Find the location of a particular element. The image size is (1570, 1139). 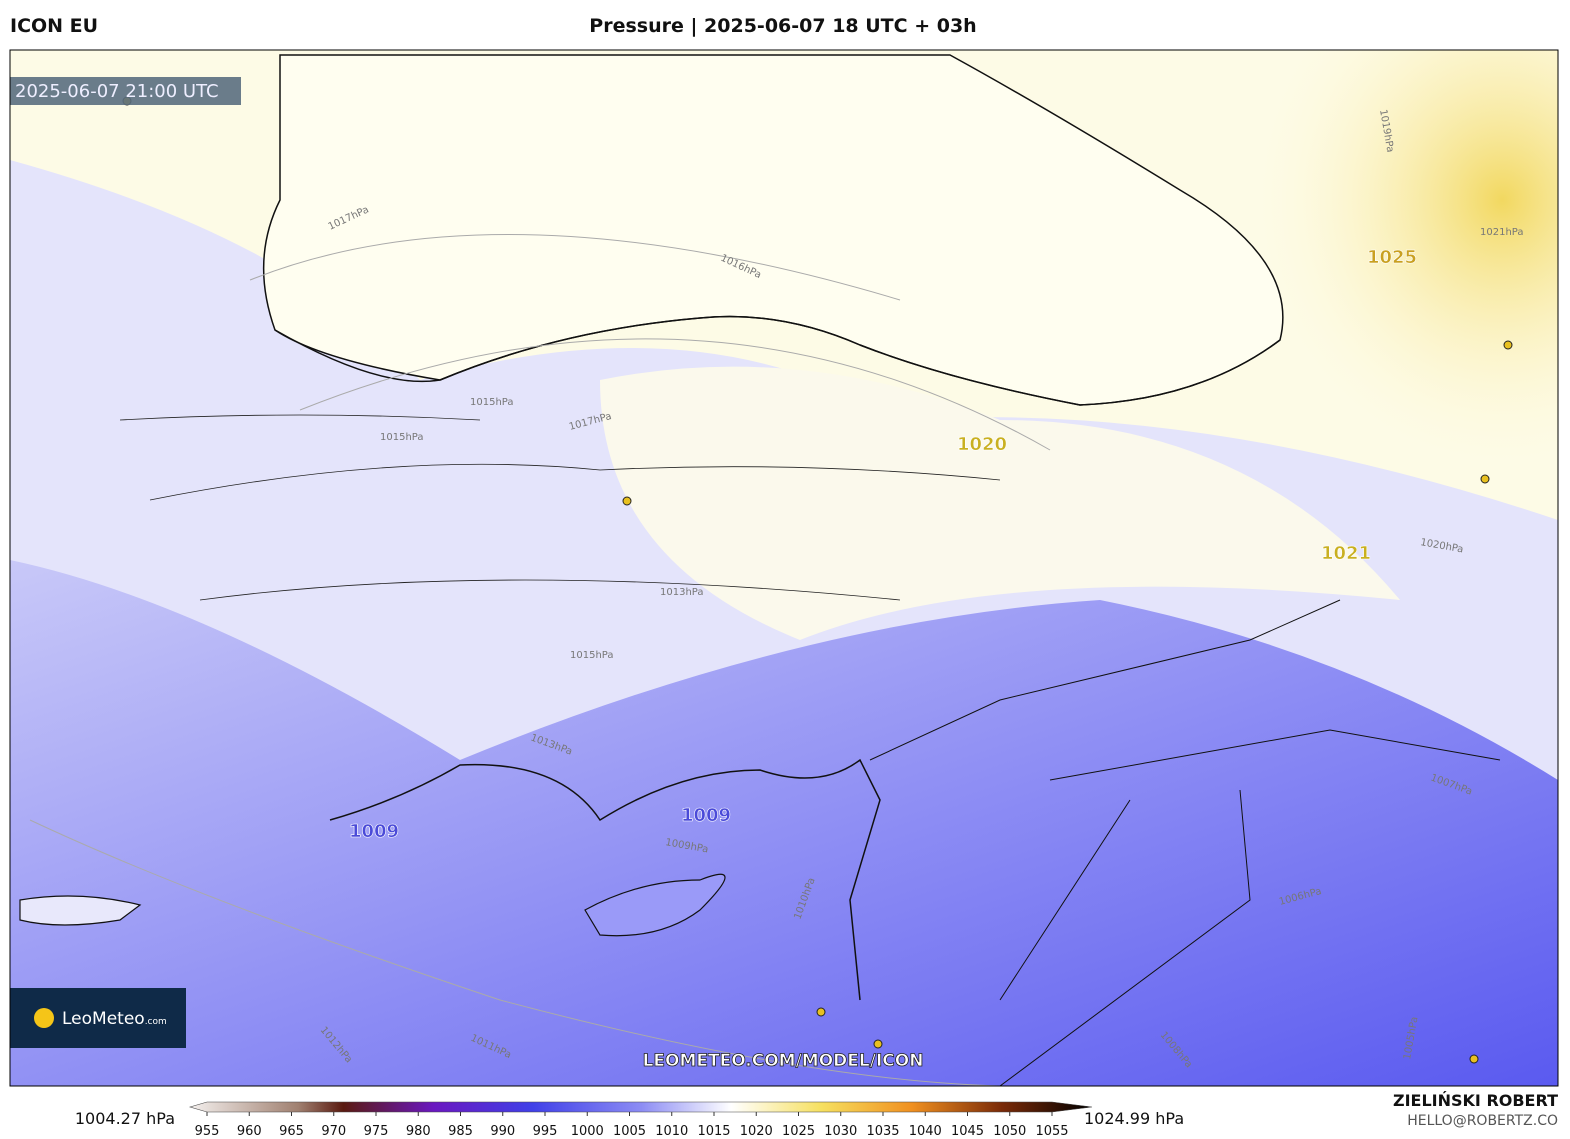

colorbar-tick-label: 955 is located at coordinates (207, 1131).